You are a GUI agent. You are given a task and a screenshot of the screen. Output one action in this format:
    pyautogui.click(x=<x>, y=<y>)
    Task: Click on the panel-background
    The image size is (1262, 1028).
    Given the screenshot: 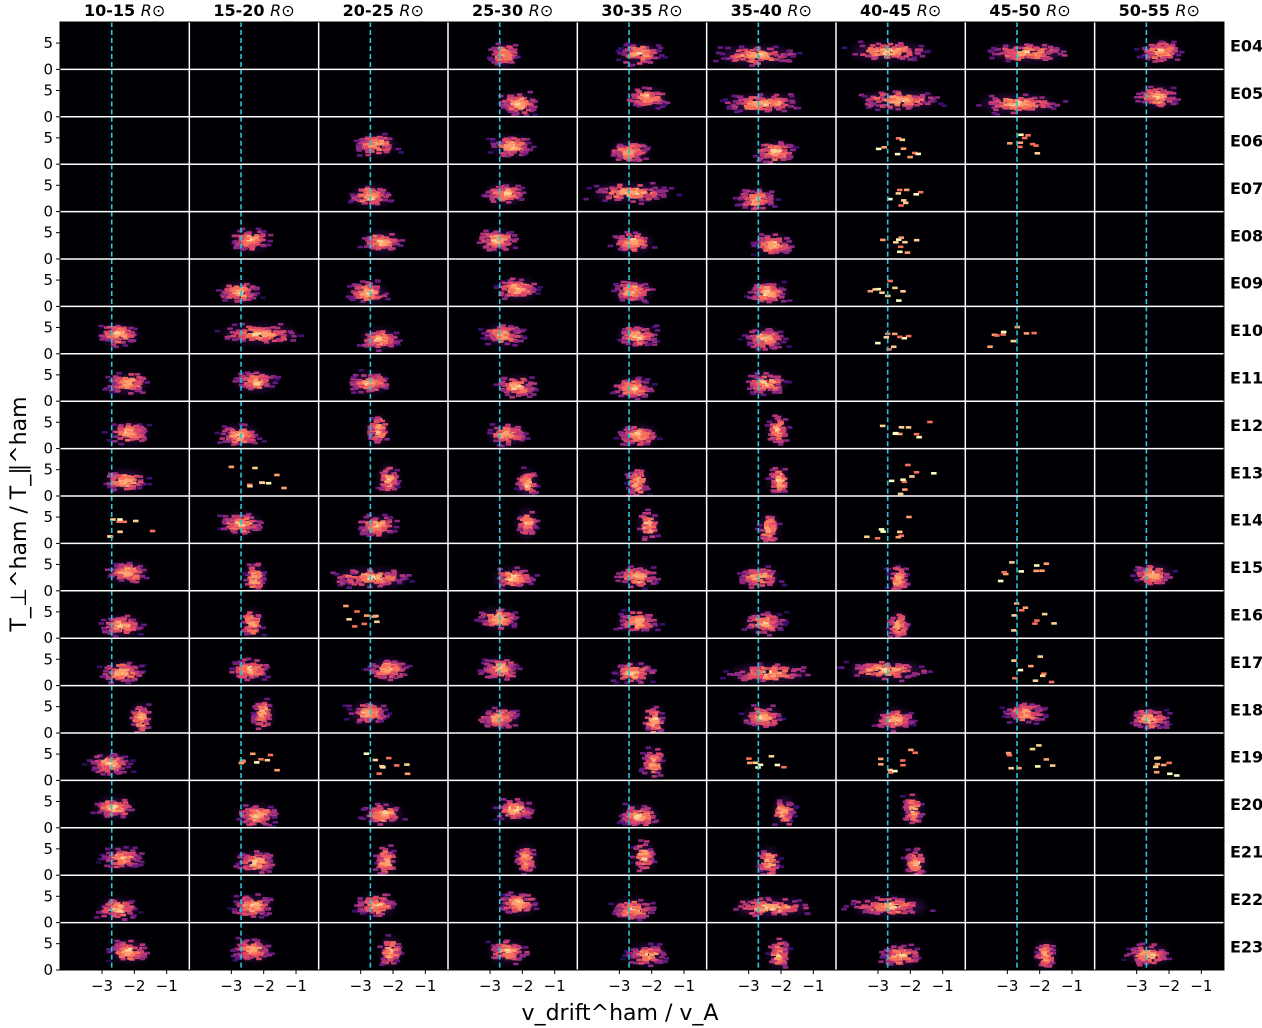 What is the action you would take?
    pyautogui.click(x=125, y=283)
    